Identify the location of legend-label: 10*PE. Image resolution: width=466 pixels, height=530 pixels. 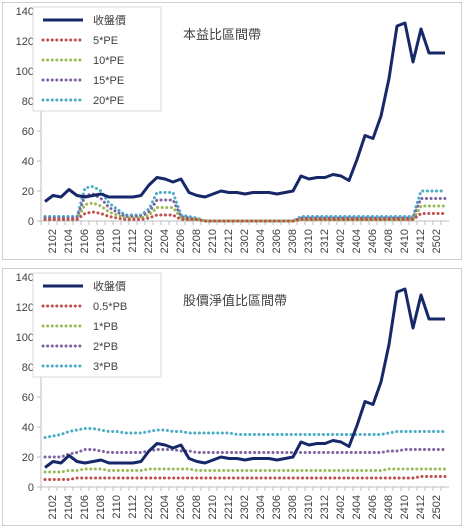
(108, 61).